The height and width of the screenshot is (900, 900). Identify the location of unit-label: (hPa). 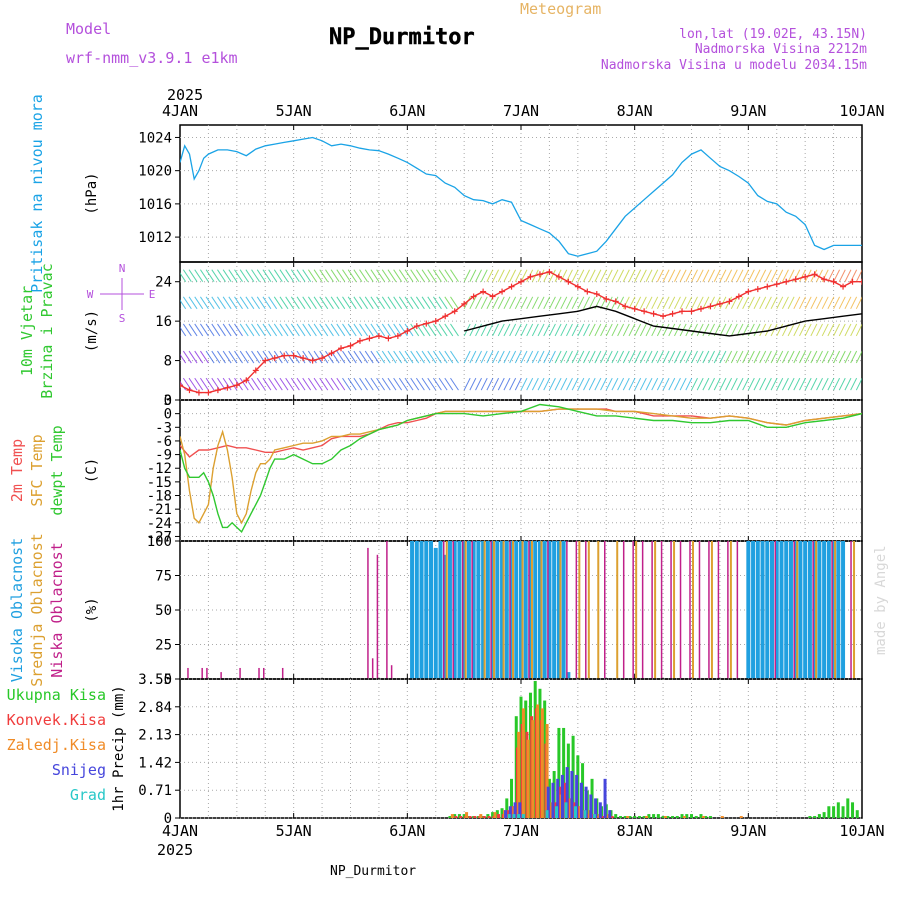
(92, 193).